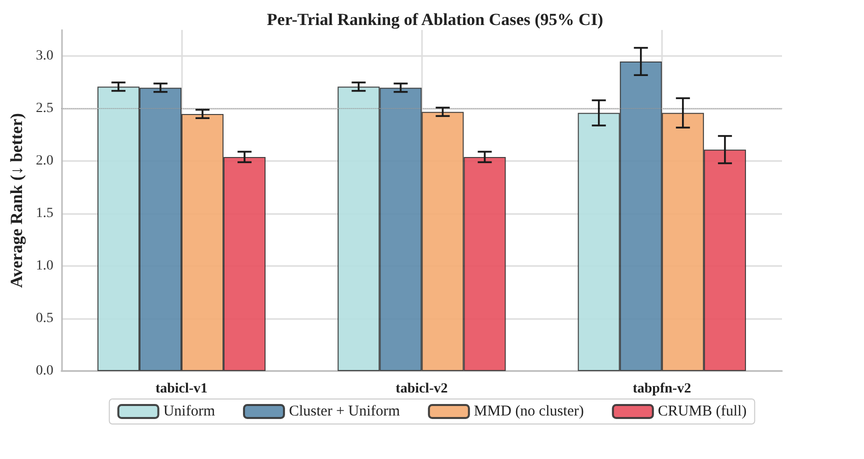  I want to click on legend-label: Cluster + Uniform, so click(344, 412).